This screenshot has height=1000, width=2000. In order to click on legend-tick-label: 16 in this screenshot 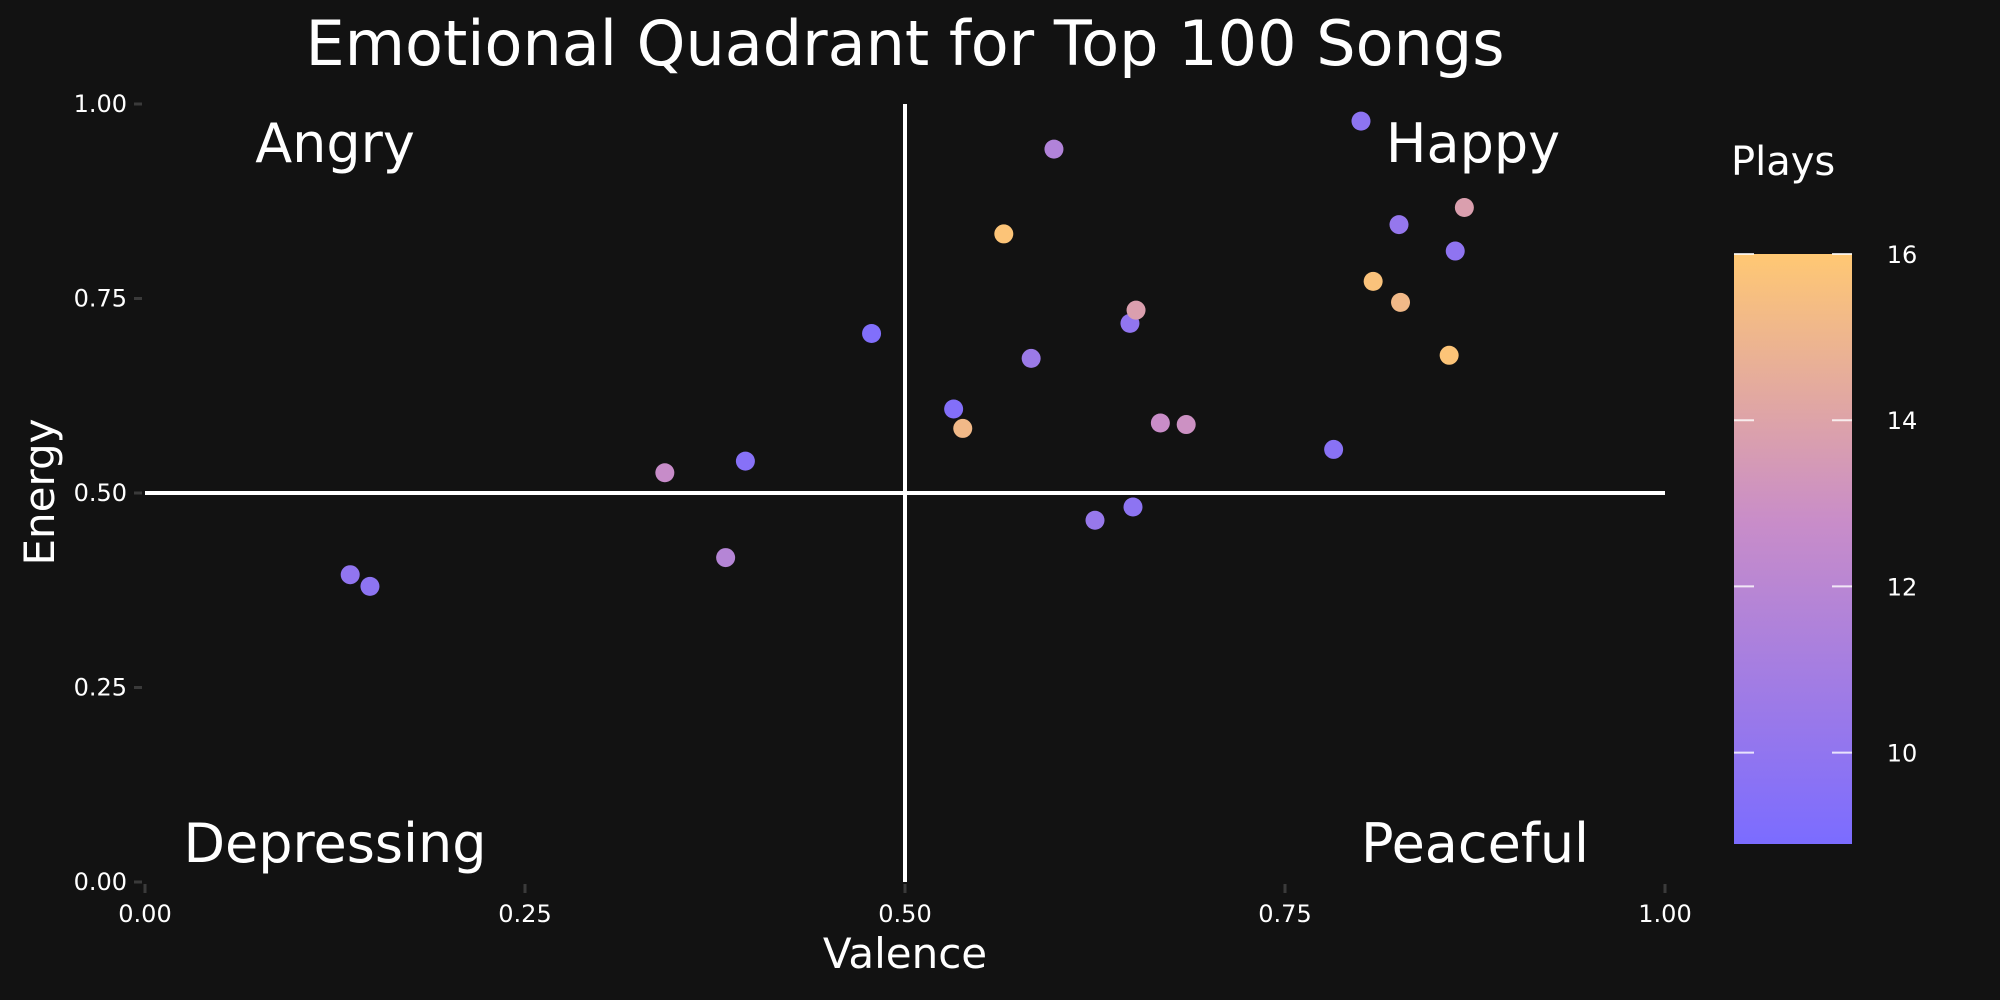, I will do `click(1902, 255)`.